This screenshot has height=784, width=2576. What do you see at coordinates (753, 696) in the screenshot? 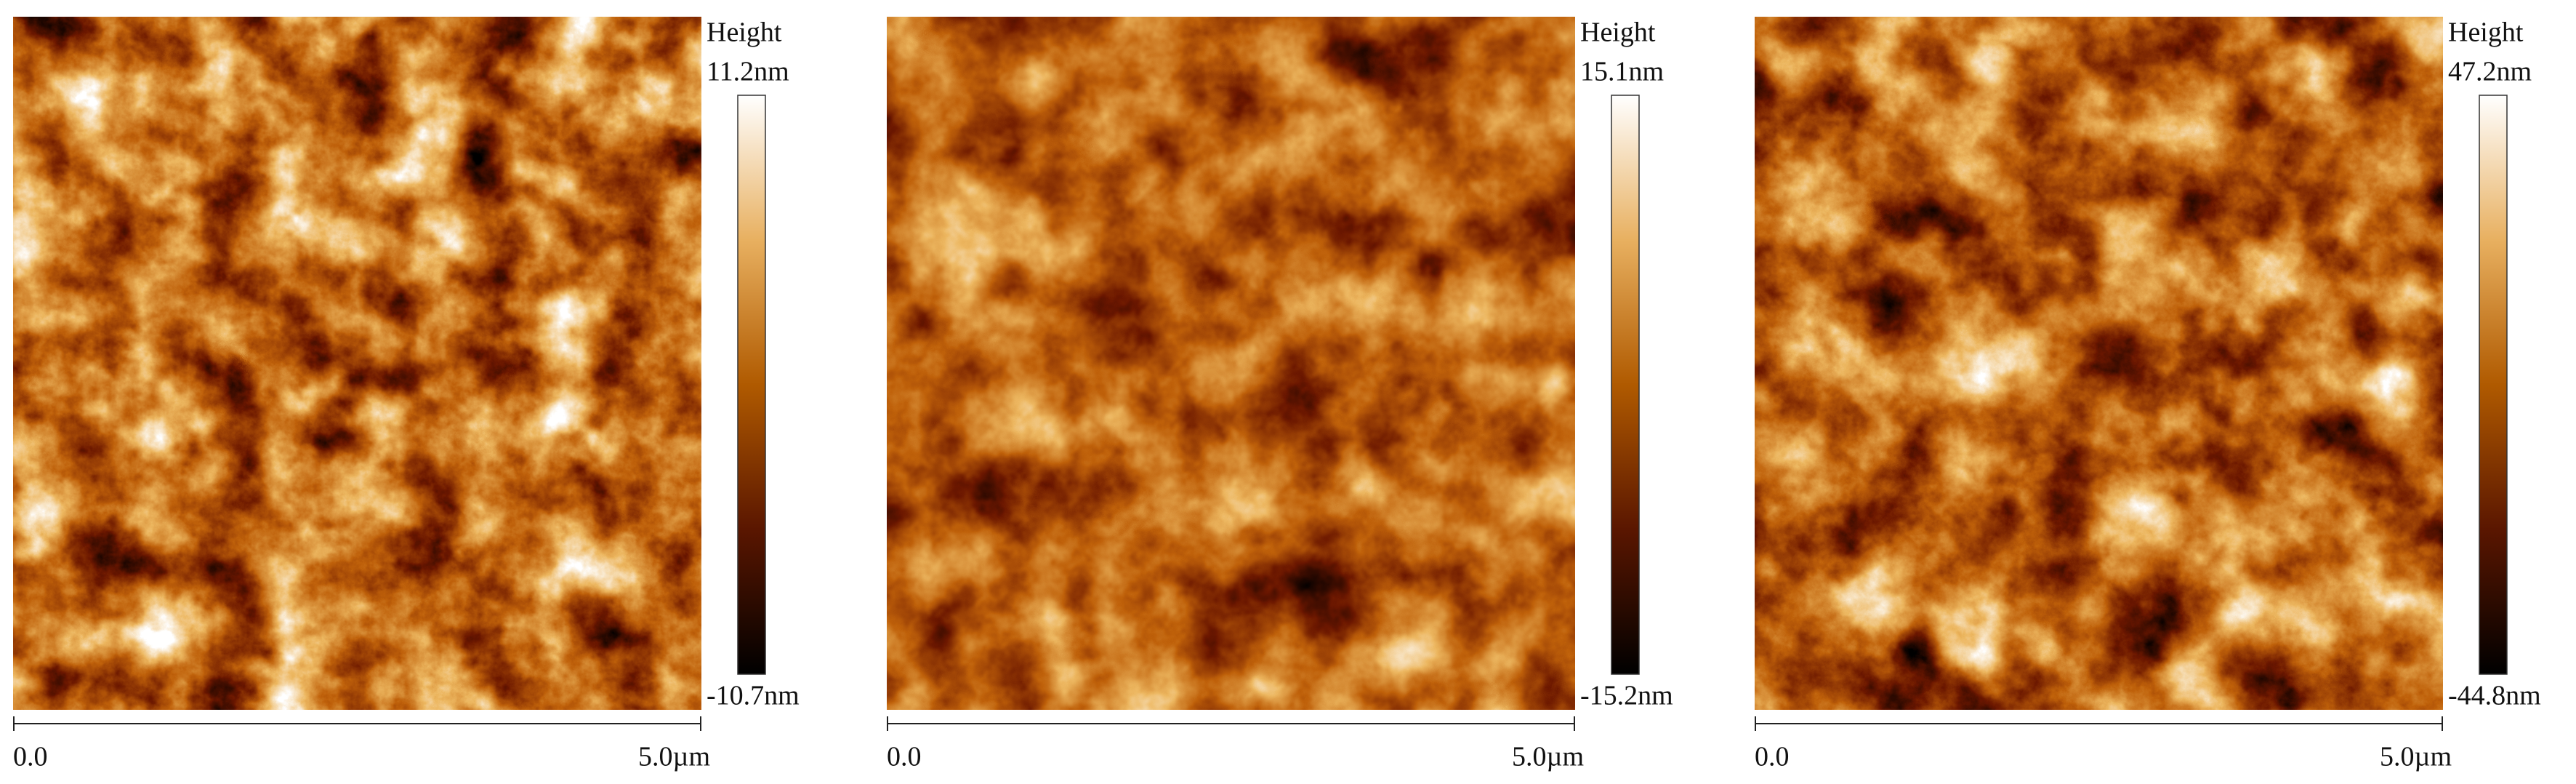
I see `colorbar-min: -10.7nm` at bounding box center [753, 696].